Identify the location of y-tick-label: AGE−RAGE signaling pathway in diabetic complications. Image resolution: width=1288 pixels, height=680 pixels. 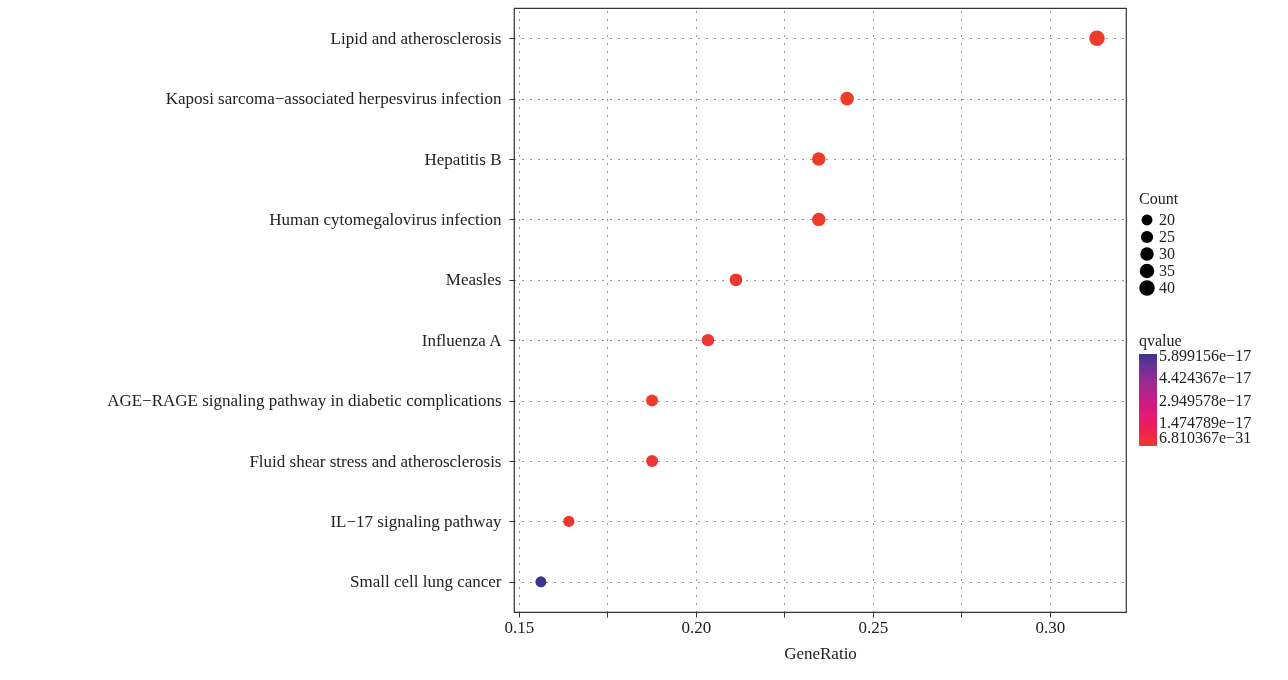
(304, 401).